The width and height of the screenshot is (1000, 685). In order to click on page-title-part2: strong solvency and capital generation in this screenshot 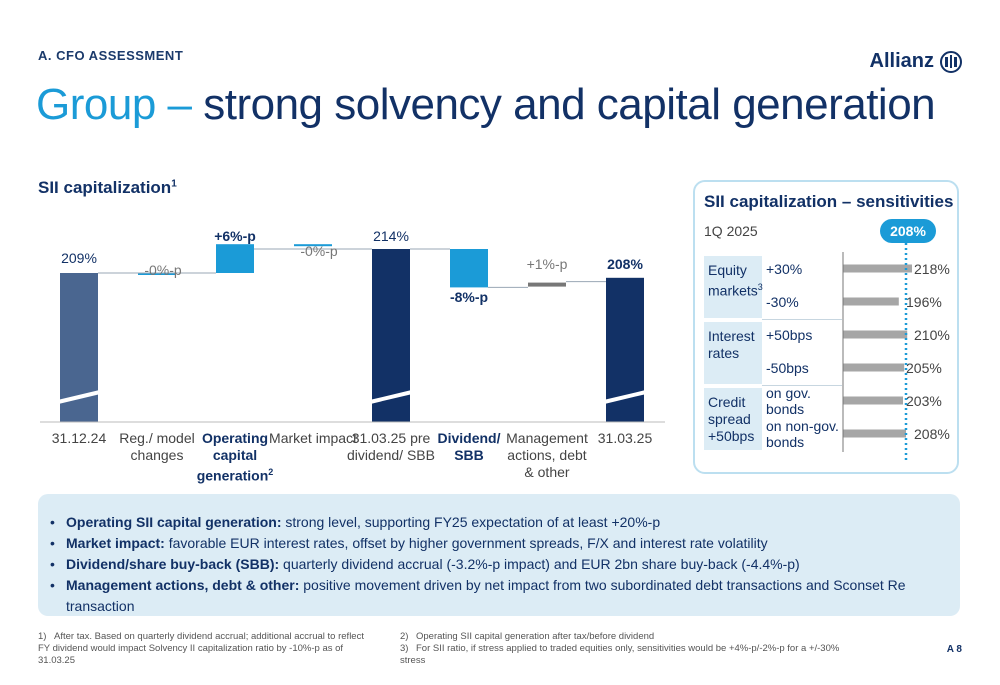, I will do `click(569, 104)`.